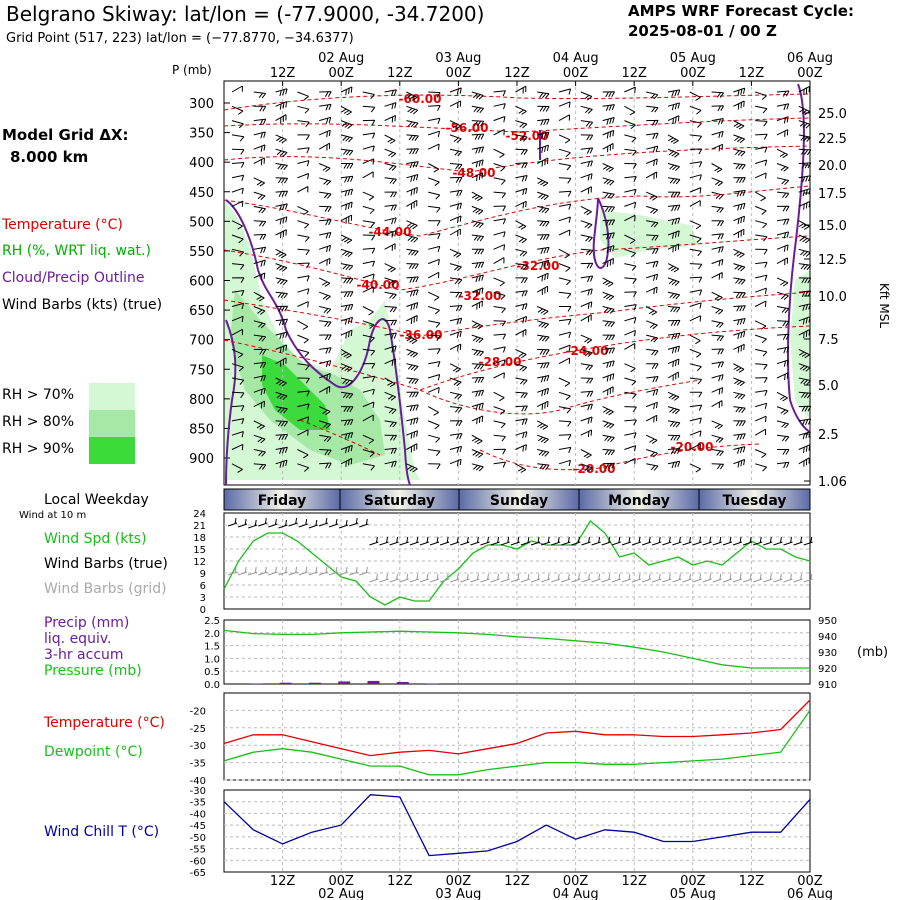 The height and width of the screenshot is (900, 900). I want to click on top-date-label: 04 Aug, so click(576, 58).